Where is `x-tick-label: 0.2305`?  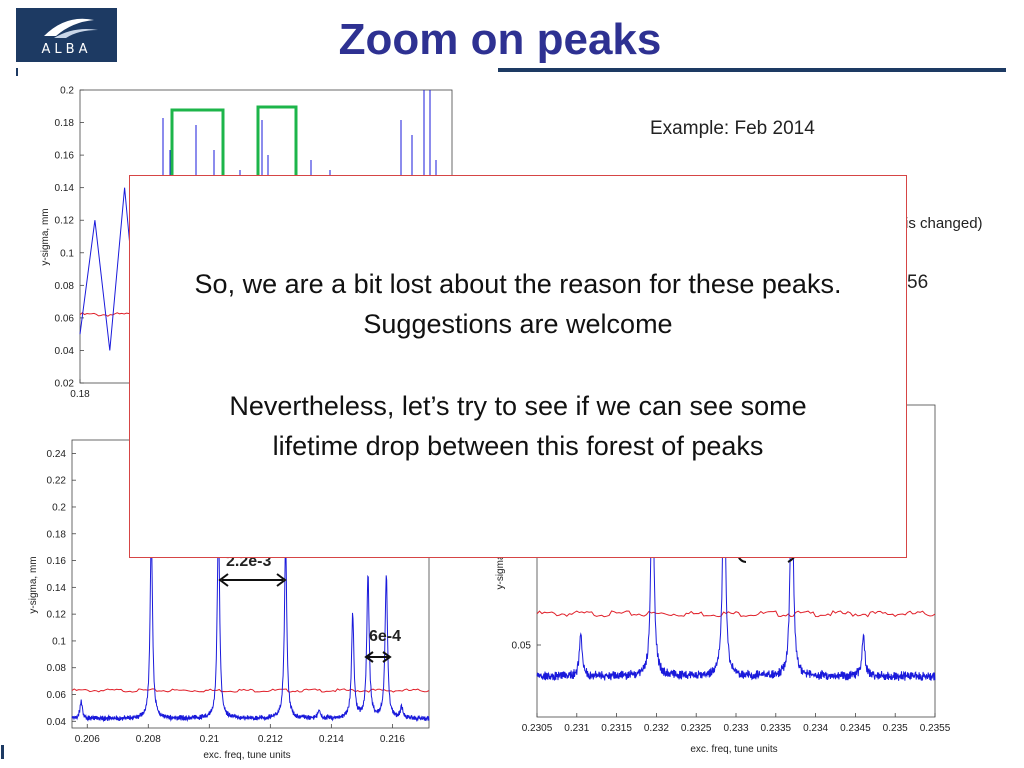 x-tick-label: 0.2305 is located at coordinates (537, 728).